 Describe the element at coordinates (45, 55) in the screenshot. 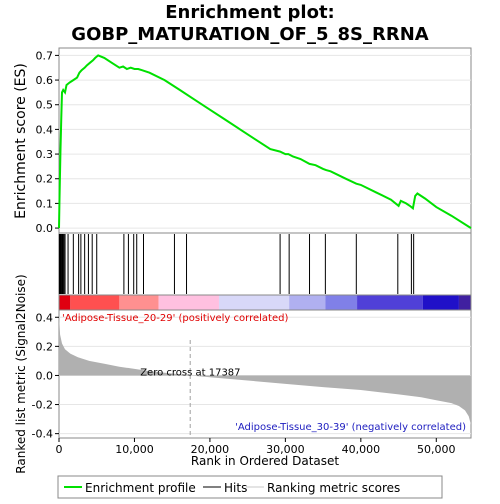

I see `es-y-tick-label: 0.7` at that location.